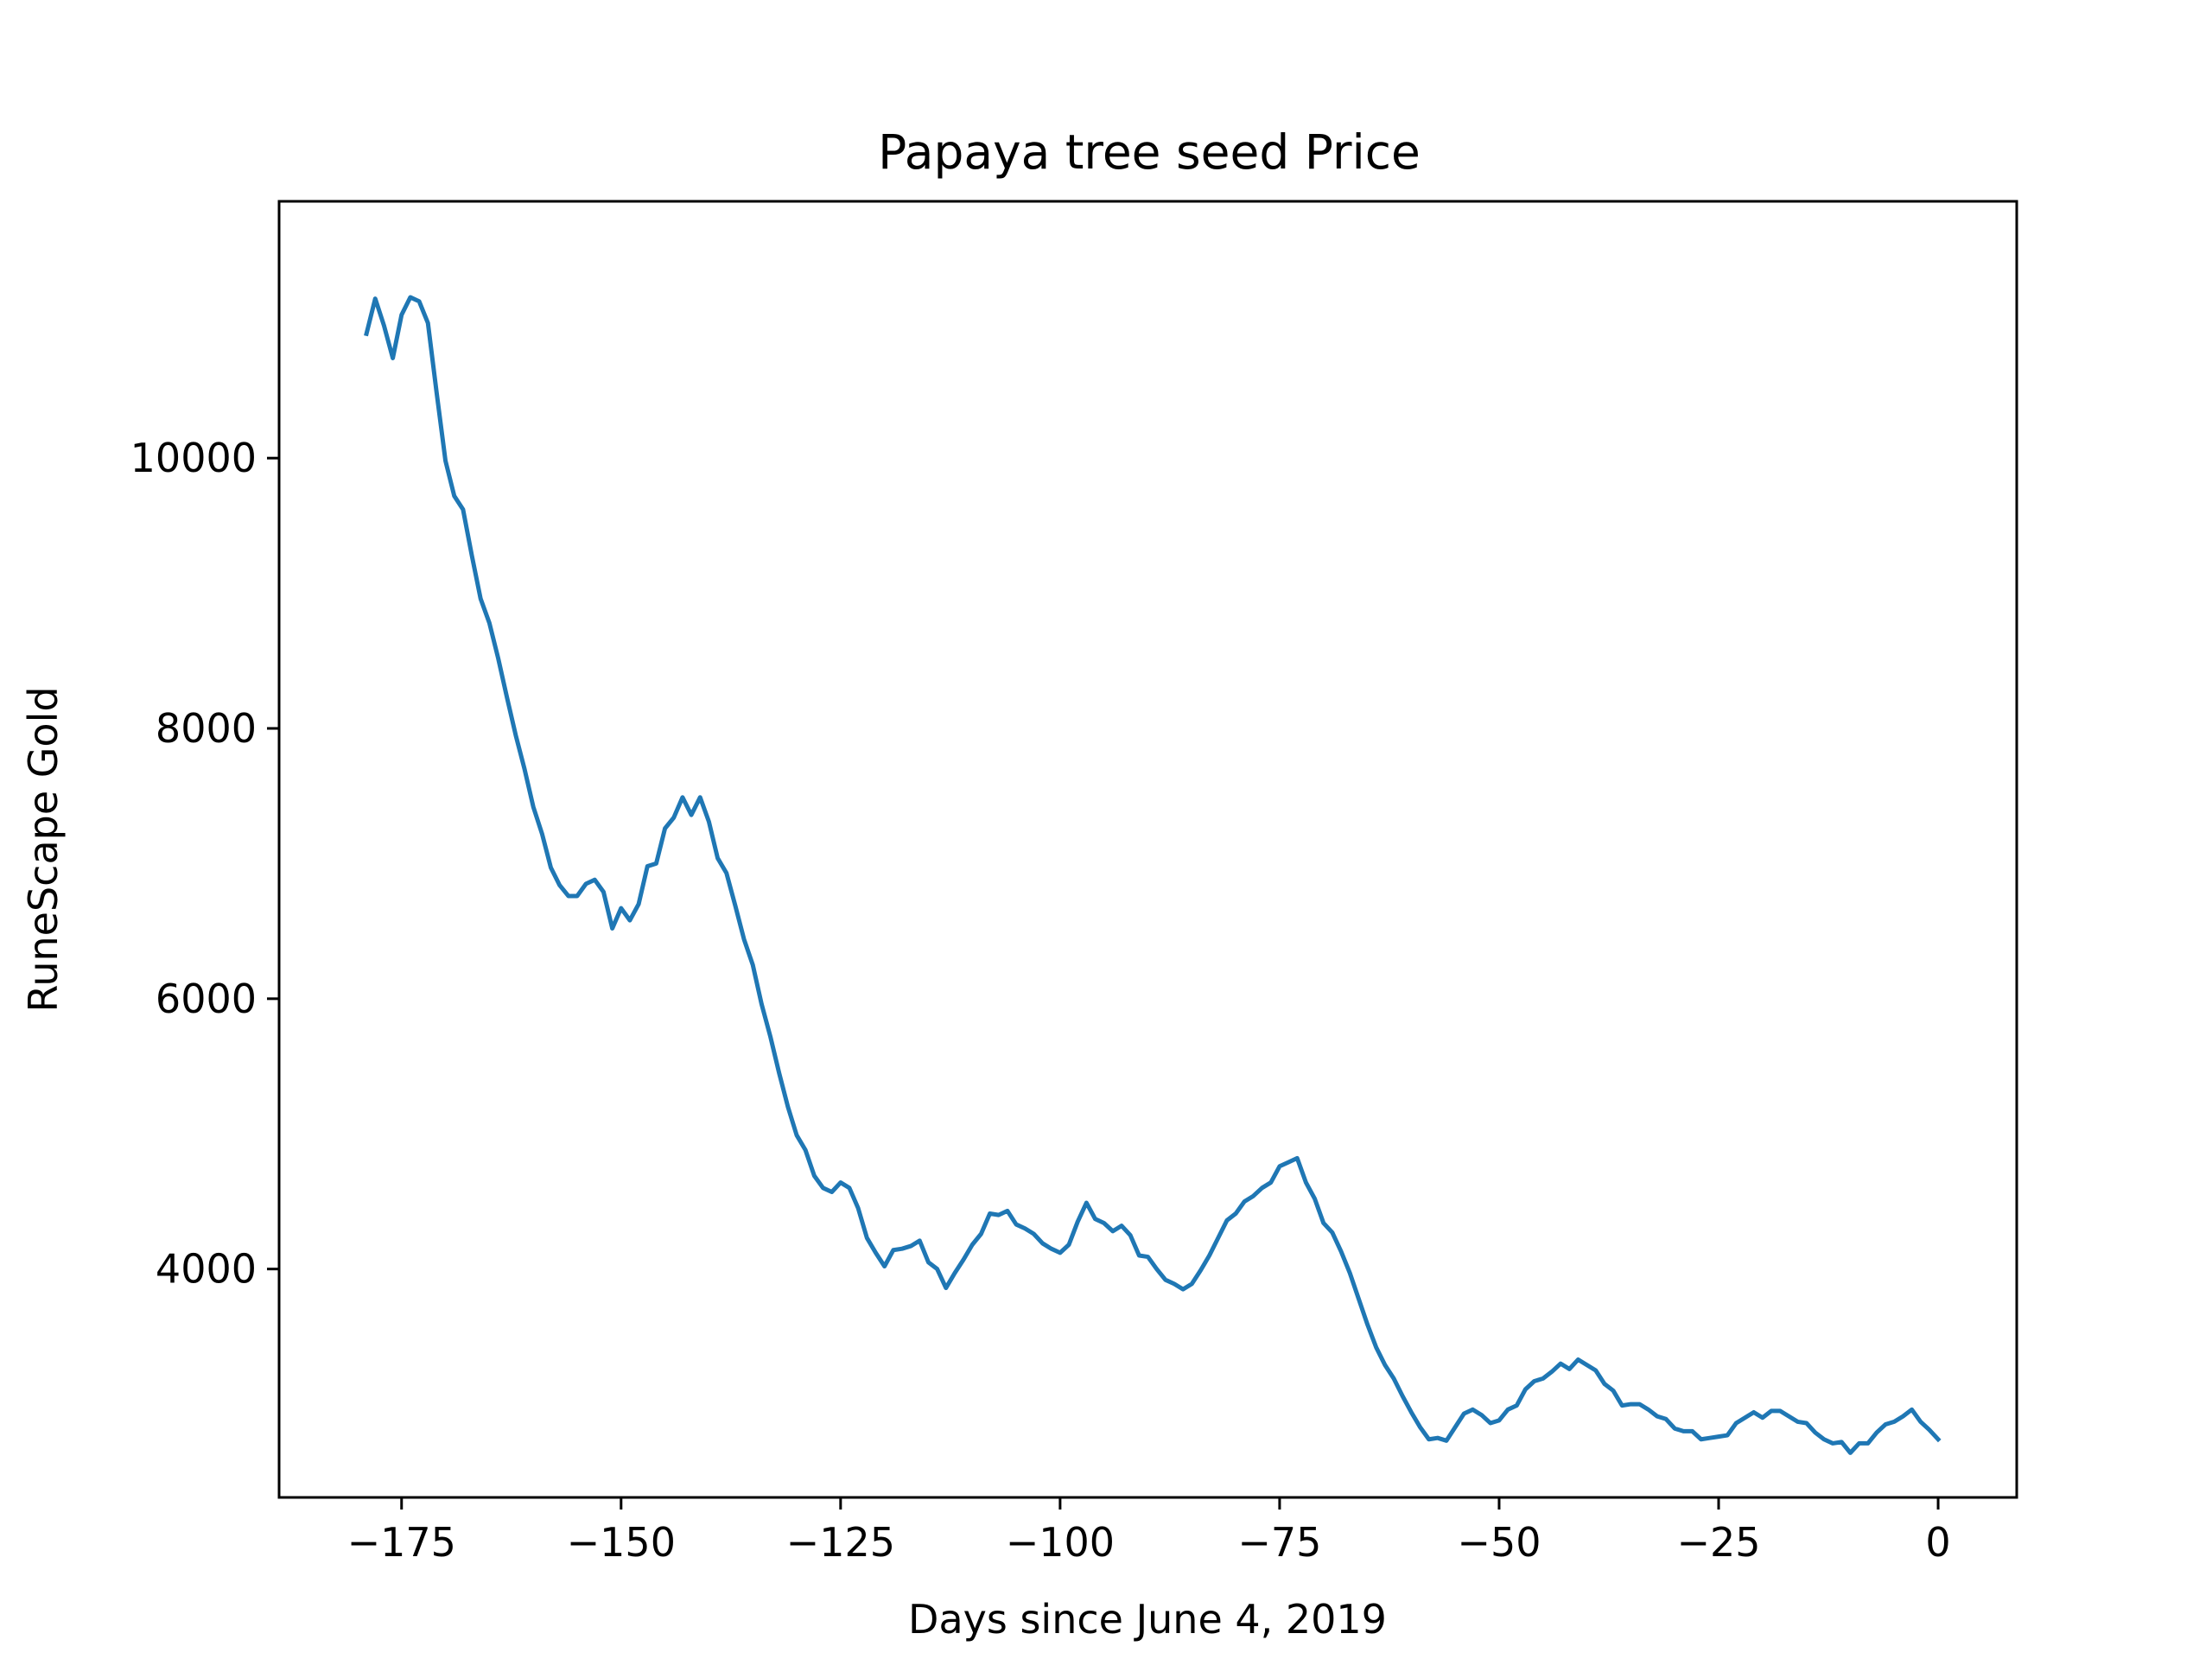 The width and height of the screenshot is (2212, 1659). Describe the element at coordinates (1499, 1542) in the screenshot. I see `x-tick-label: −50` at that location.